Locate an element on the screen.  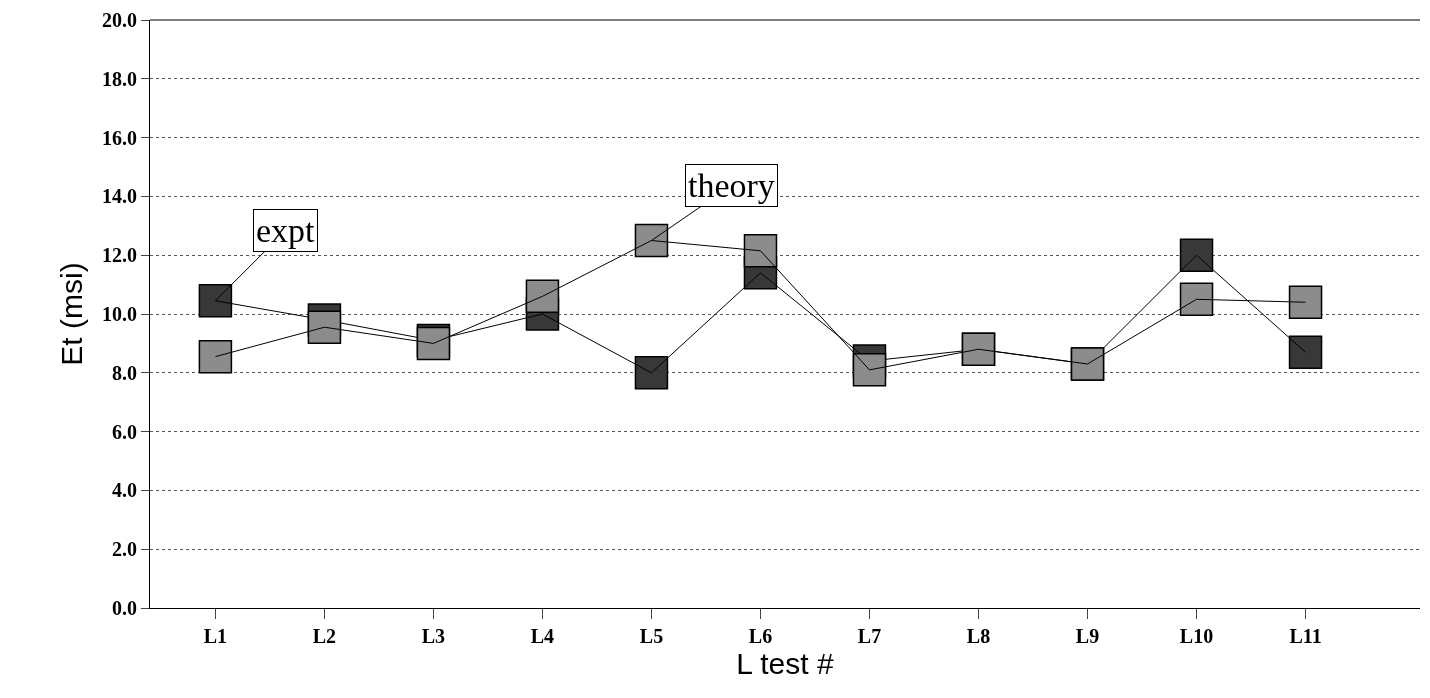
y-tick-label: 6.0 is located at coordinates (124, 431).